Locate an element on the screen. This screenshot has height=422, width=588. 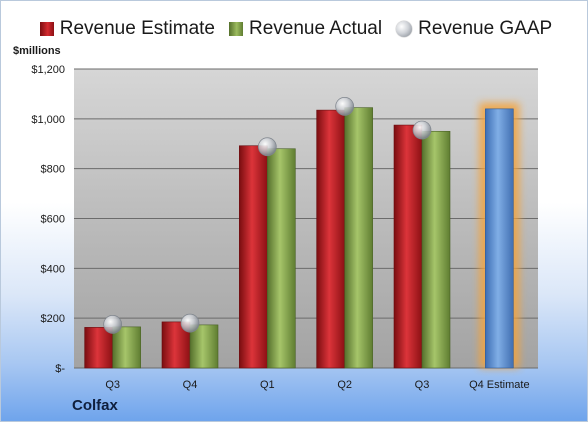
y-axis-ticks: $- $200 $400 $600 $800 $1,000 $1,200 is located at coordinates (48, 219).